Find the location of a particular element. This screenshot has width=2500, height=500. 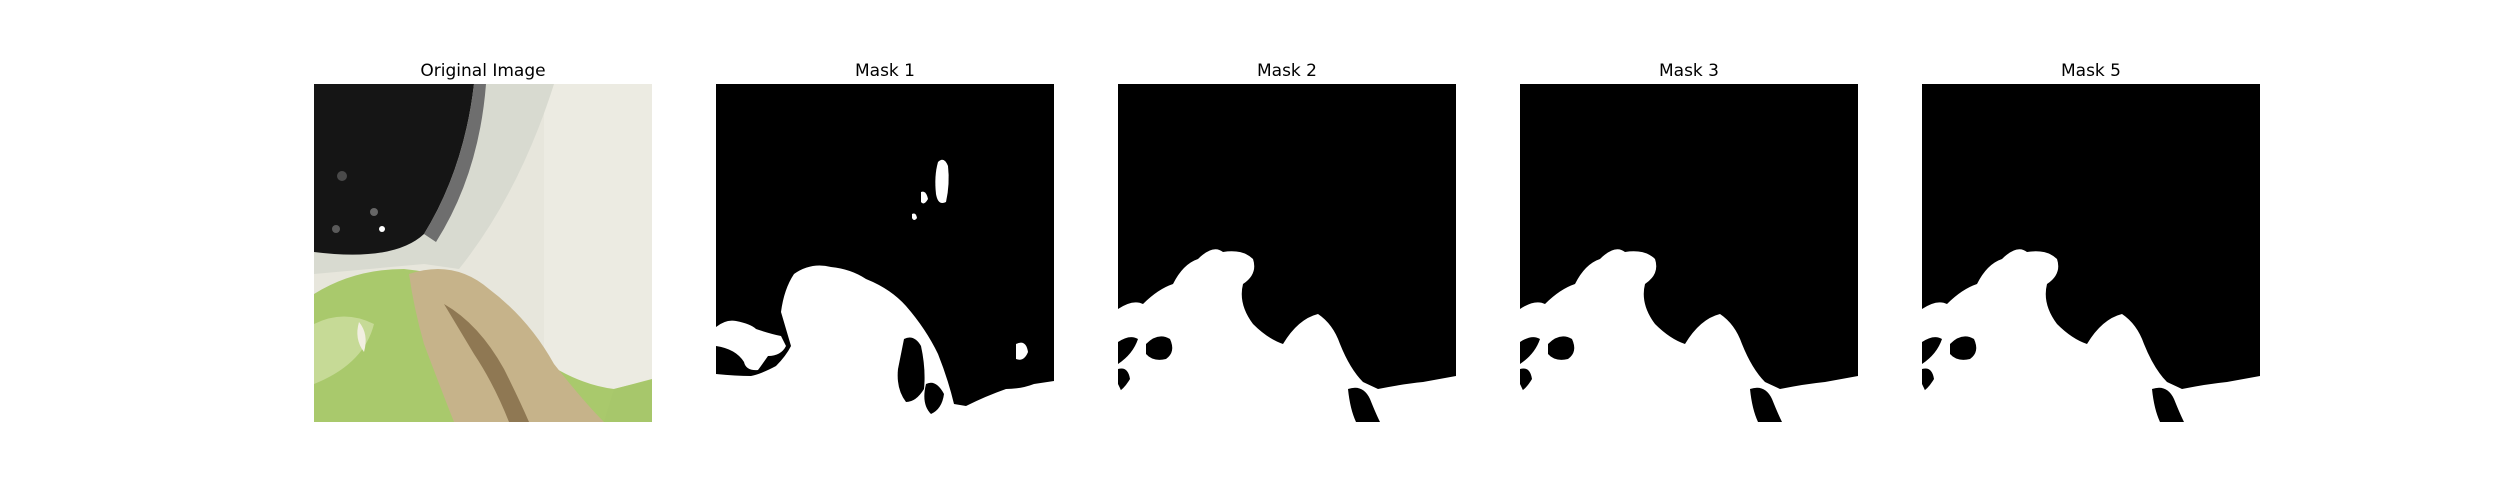

panel-title: Mask 3 is located at coordinates (1688, 71).